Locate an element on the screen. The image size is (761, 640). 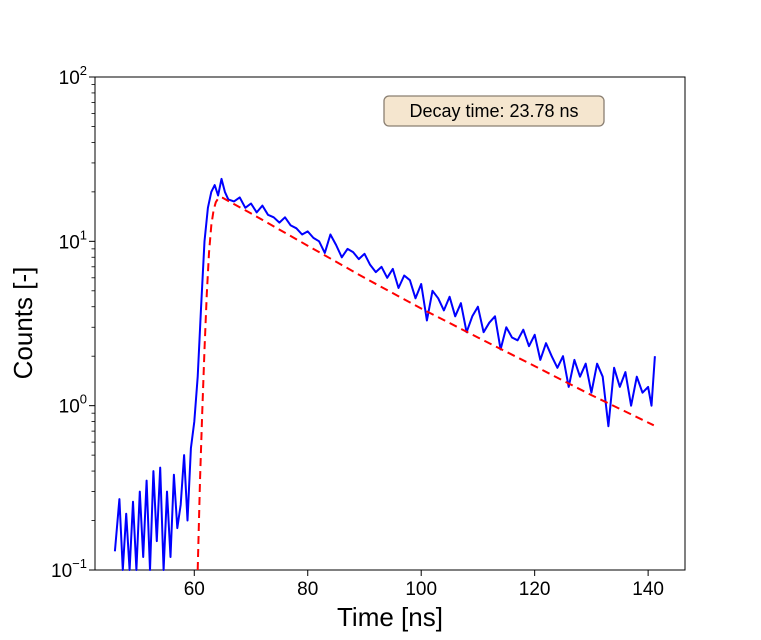
annotation-background is located at coordinates (494, 111).